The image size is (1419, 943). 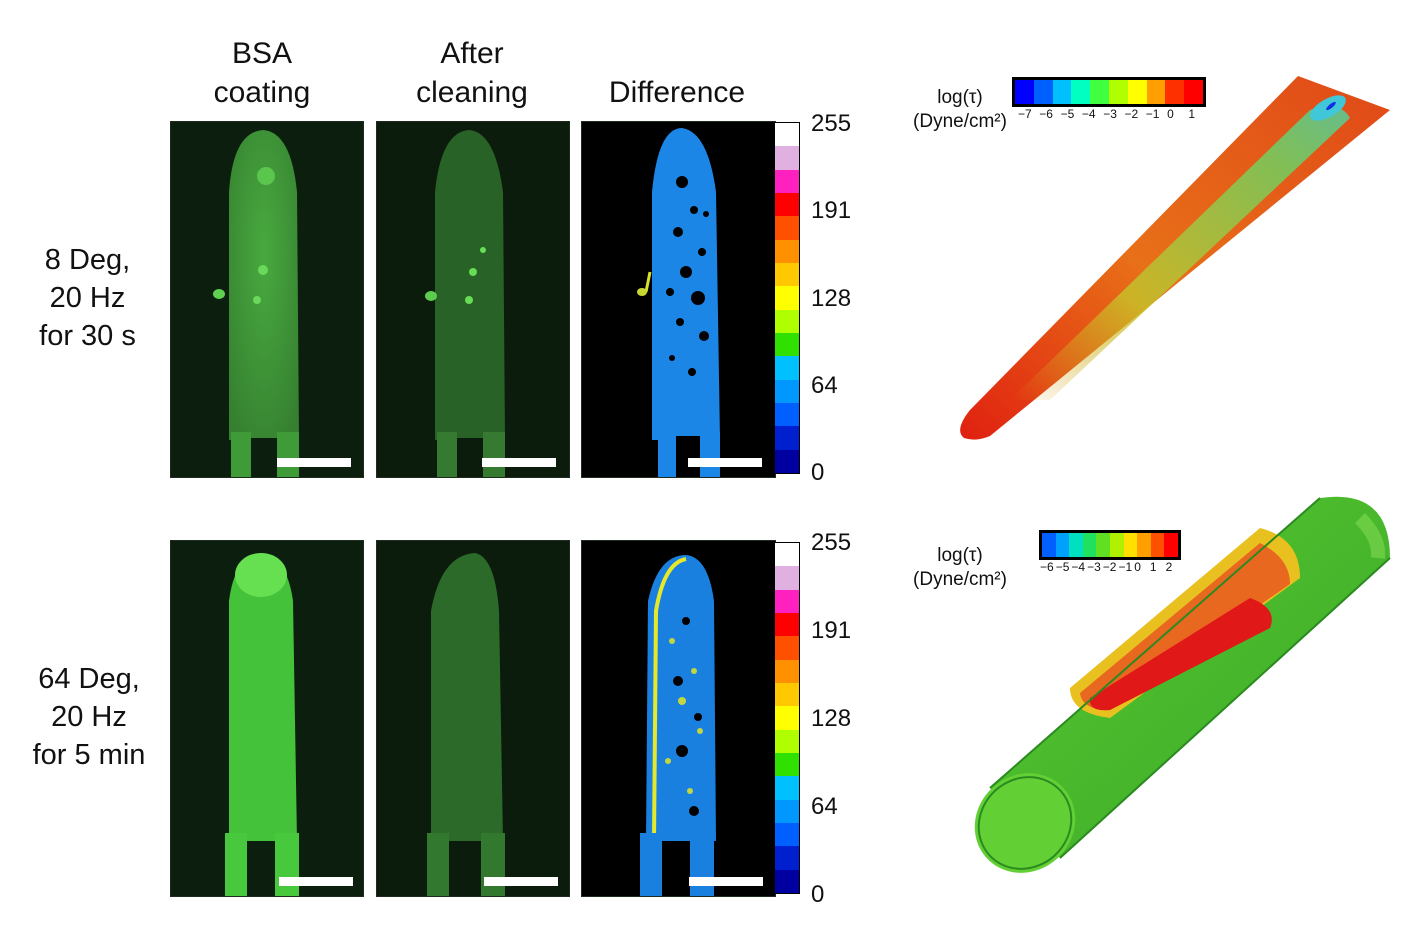 I want to click on micrograph-bsa-coating-64deg, so click(x=267, y=718).